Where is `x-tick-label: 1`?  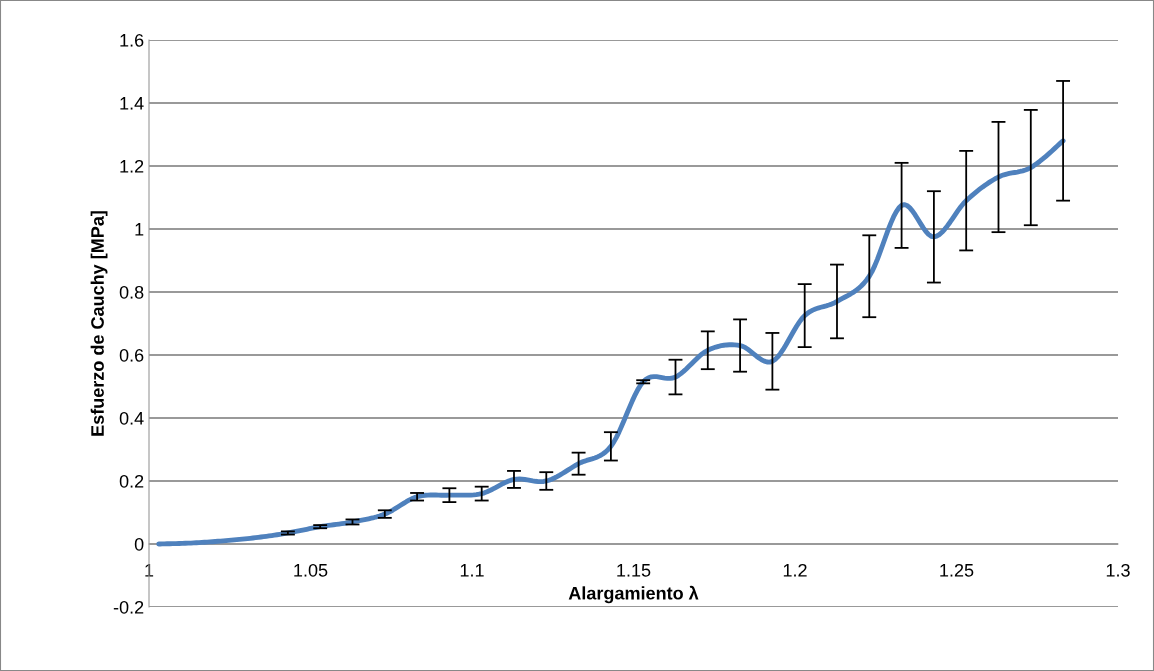
x-tick-label: 1 is located at coordinates (149, 570).